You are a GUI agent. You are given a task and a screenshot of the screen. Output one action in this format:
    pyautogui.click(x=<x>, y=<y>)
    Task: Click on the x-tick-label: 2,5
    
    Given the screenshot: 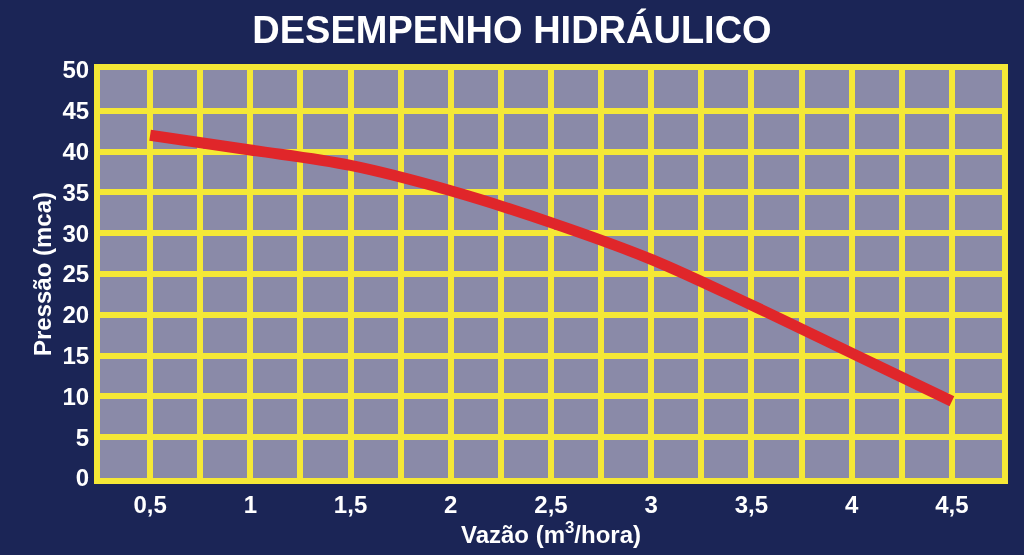 What is the action you would take?
    pyautogui.click(x=551, y=504)
    